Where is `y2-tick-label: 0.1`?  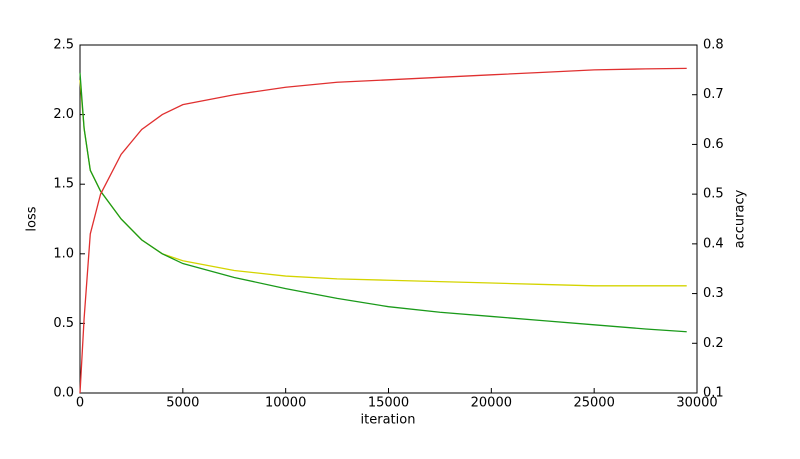
y2-tick-label: 0.1 is located at coordinates (713, 393).